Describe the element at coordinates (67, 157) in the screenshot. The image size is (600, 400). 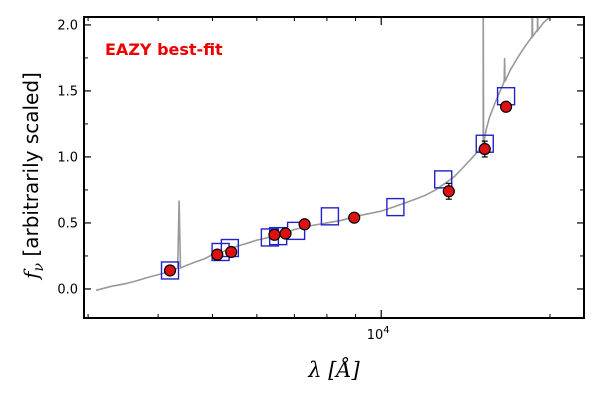
I see `y-tick-label: 1.0` at that location.